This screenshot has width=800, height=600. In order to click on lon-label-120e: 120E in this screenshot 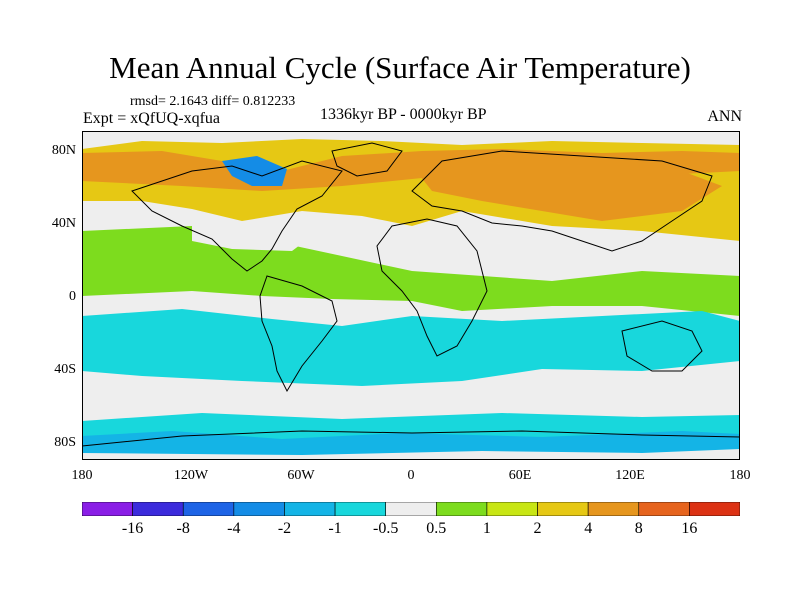, I will do `click(630, 475)`.